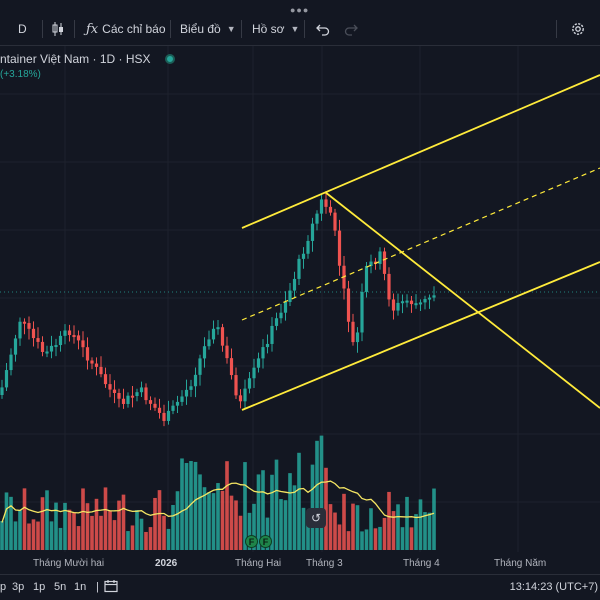  I want to click on profile-label: Hồ sơ, so click(268, 29).